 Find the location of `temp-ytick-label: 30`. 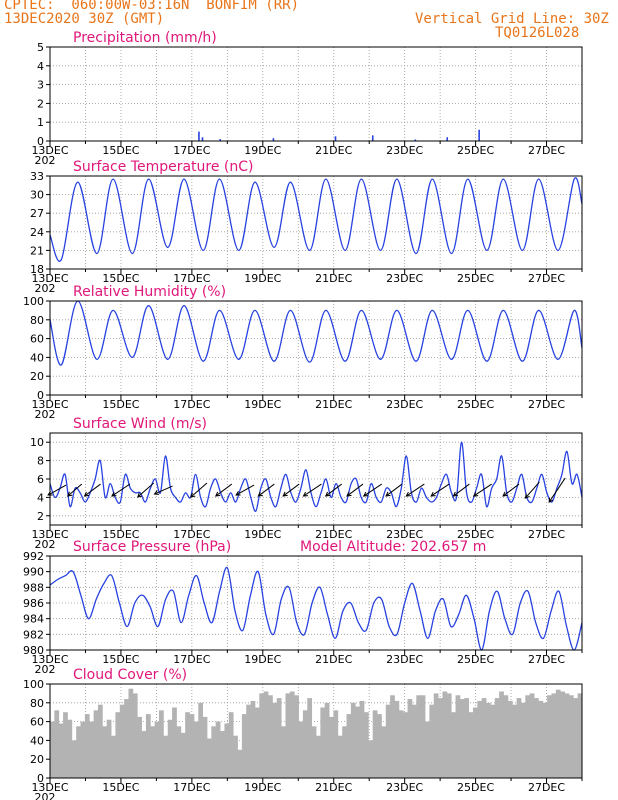

temp-ytick-label: 30 is located at coordinates (37, 195).